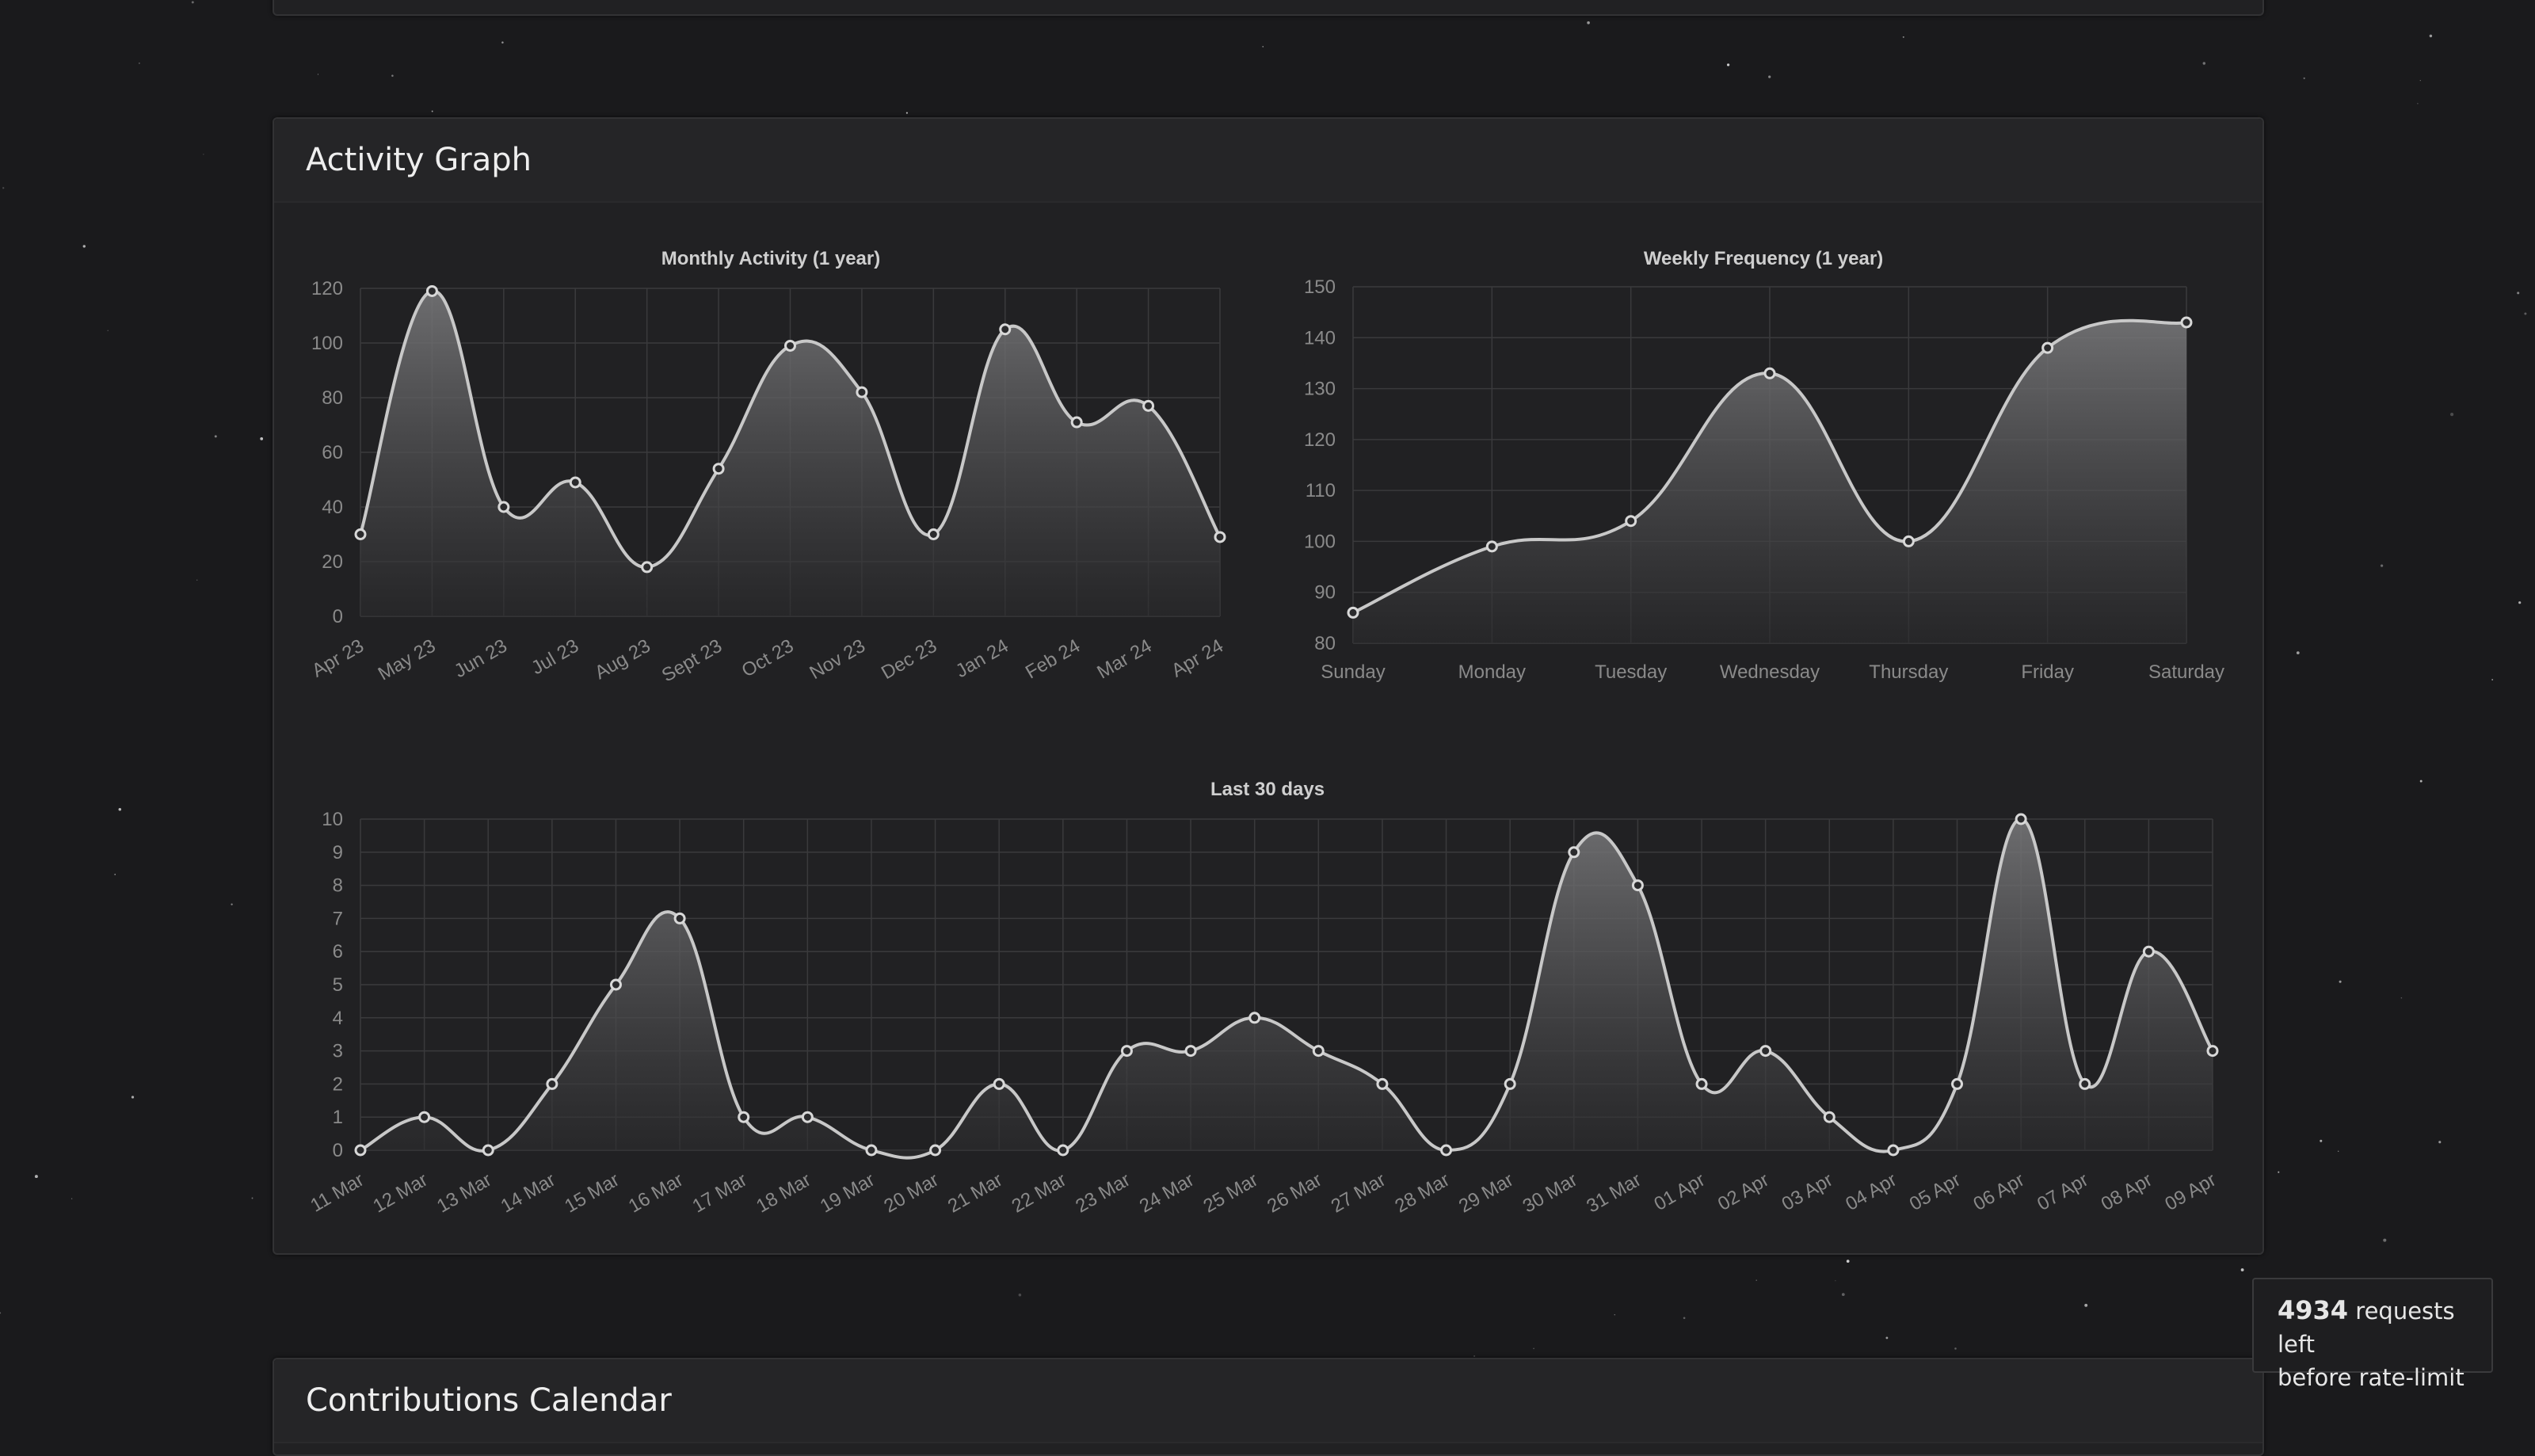  What do you see at coordinates (1325, 593) in the screenshot?
I see `y-tick-label: 90` at bounding box center [1325, 593].